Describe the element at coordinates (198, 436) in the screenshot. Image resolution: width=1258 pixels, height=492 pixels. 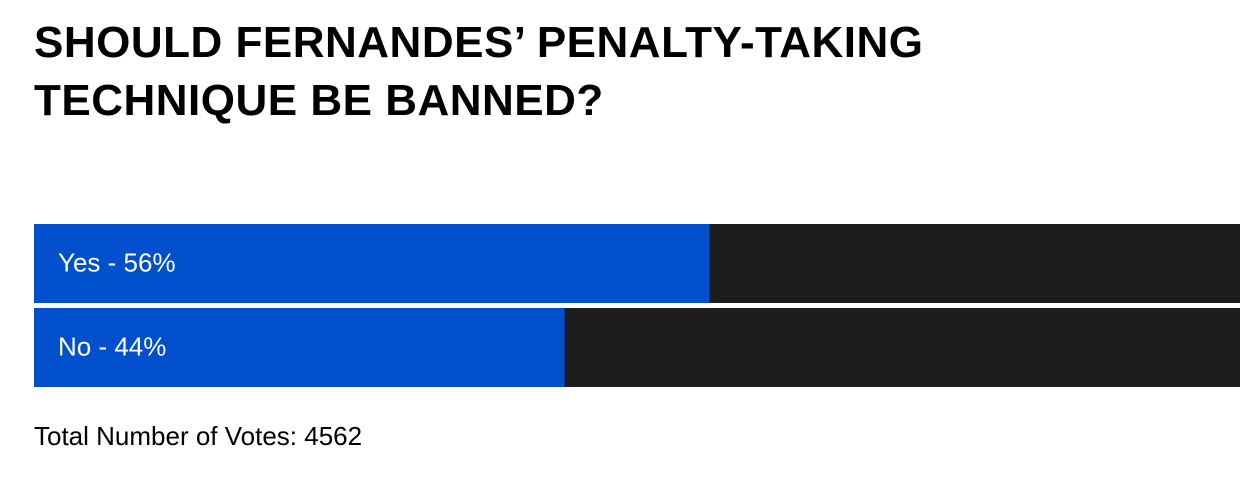
I see `vote-total: Total Number of Votes: 4562` at that location.